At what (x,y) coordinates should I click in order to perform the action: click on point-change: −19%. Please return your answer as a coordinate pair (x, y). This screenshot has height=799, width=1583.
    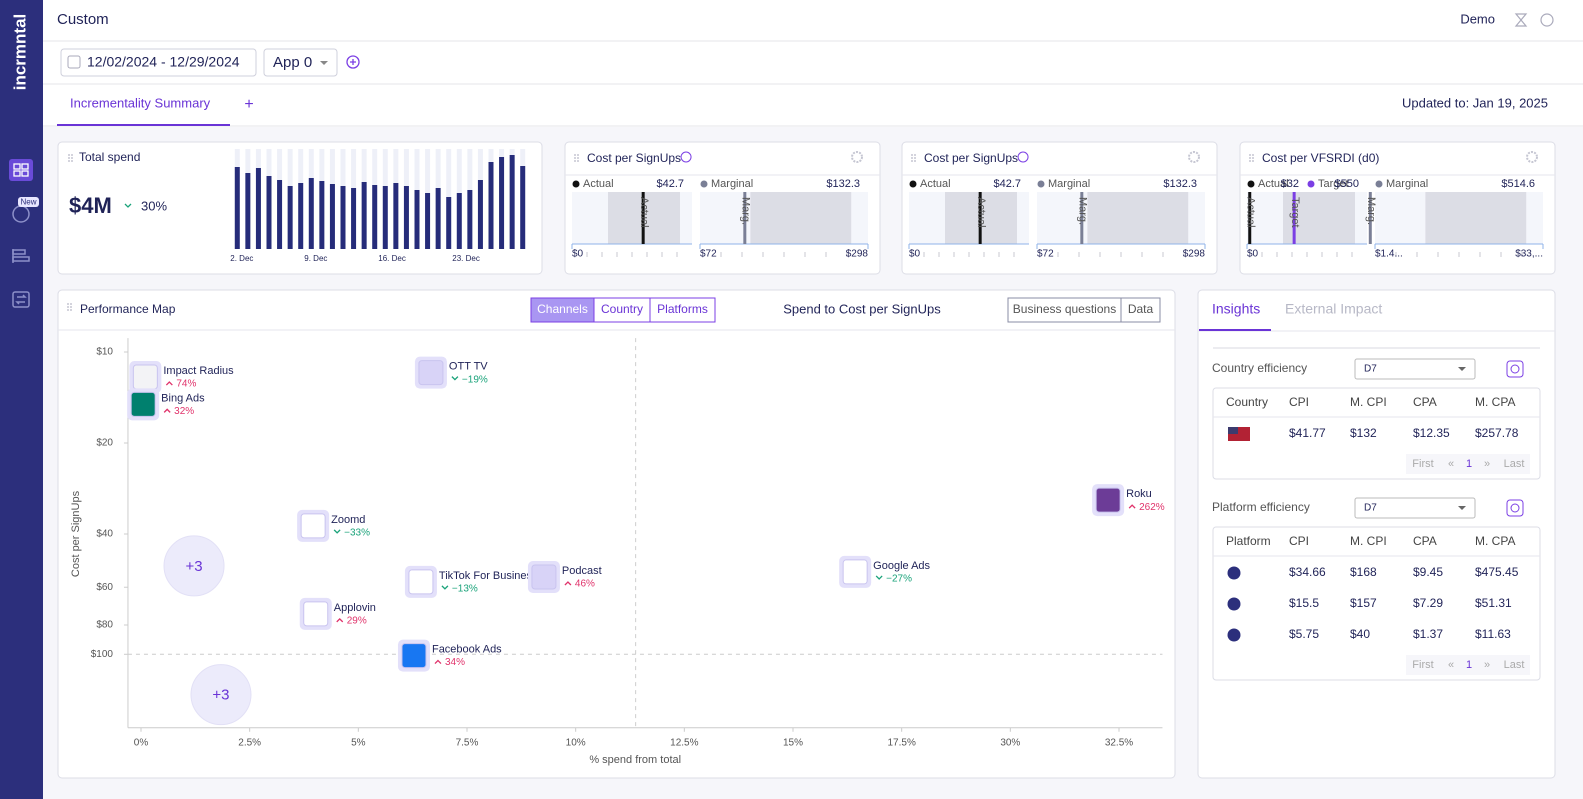
    Looking at the image, I should click on (475, 379).